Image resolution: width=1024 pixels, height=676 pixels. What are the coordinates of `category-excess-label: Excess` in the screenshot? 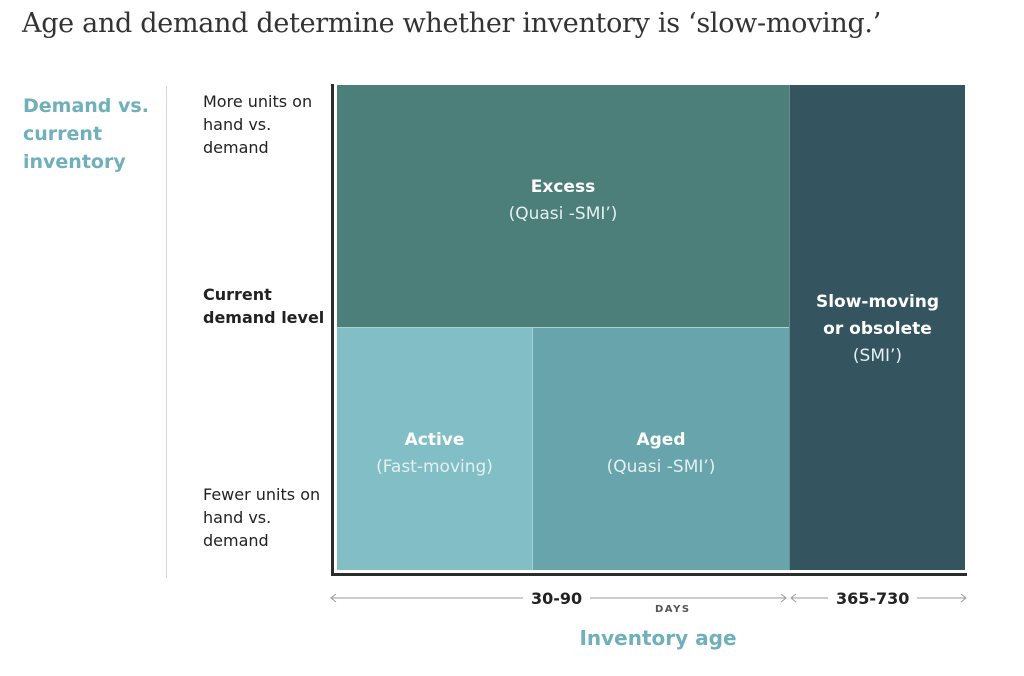 It's located at (563, 187).